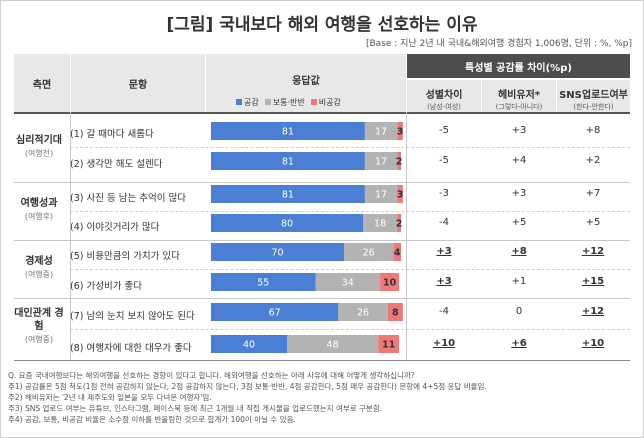 The height and width of the screenshot is (438, 644). I want to click on category-travel-outcome-name: 여행성과, so click(39, 203).